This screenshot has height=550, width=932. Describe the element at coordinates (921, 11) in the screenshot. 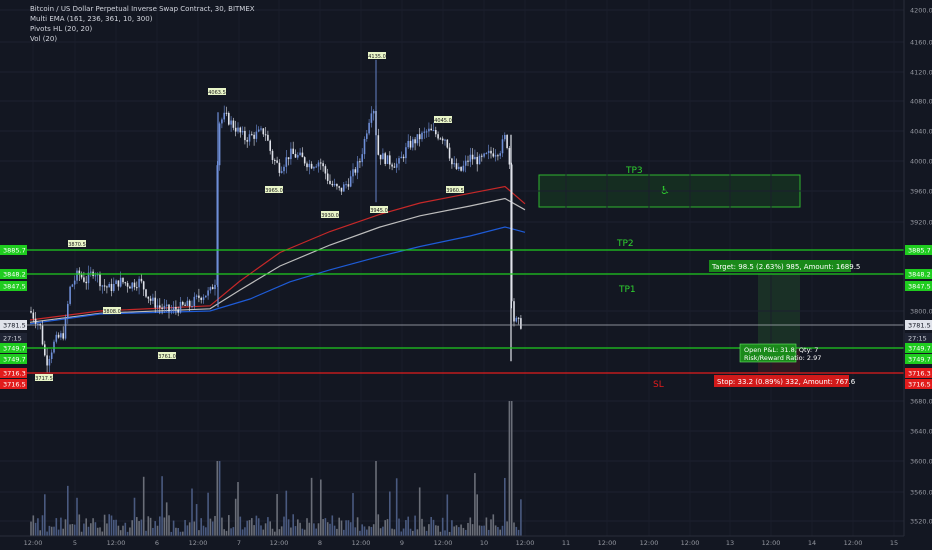

I see `price-tick-label: 4200.0` at that location.